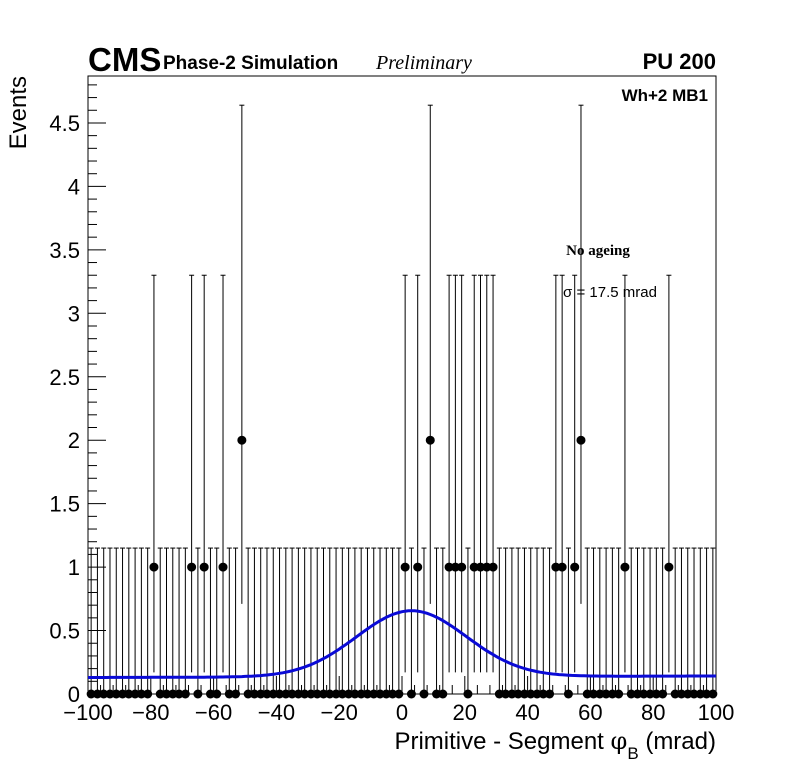 The image size is (796, 772). I want to click on x-tick-label: 0, so click(402, 712).